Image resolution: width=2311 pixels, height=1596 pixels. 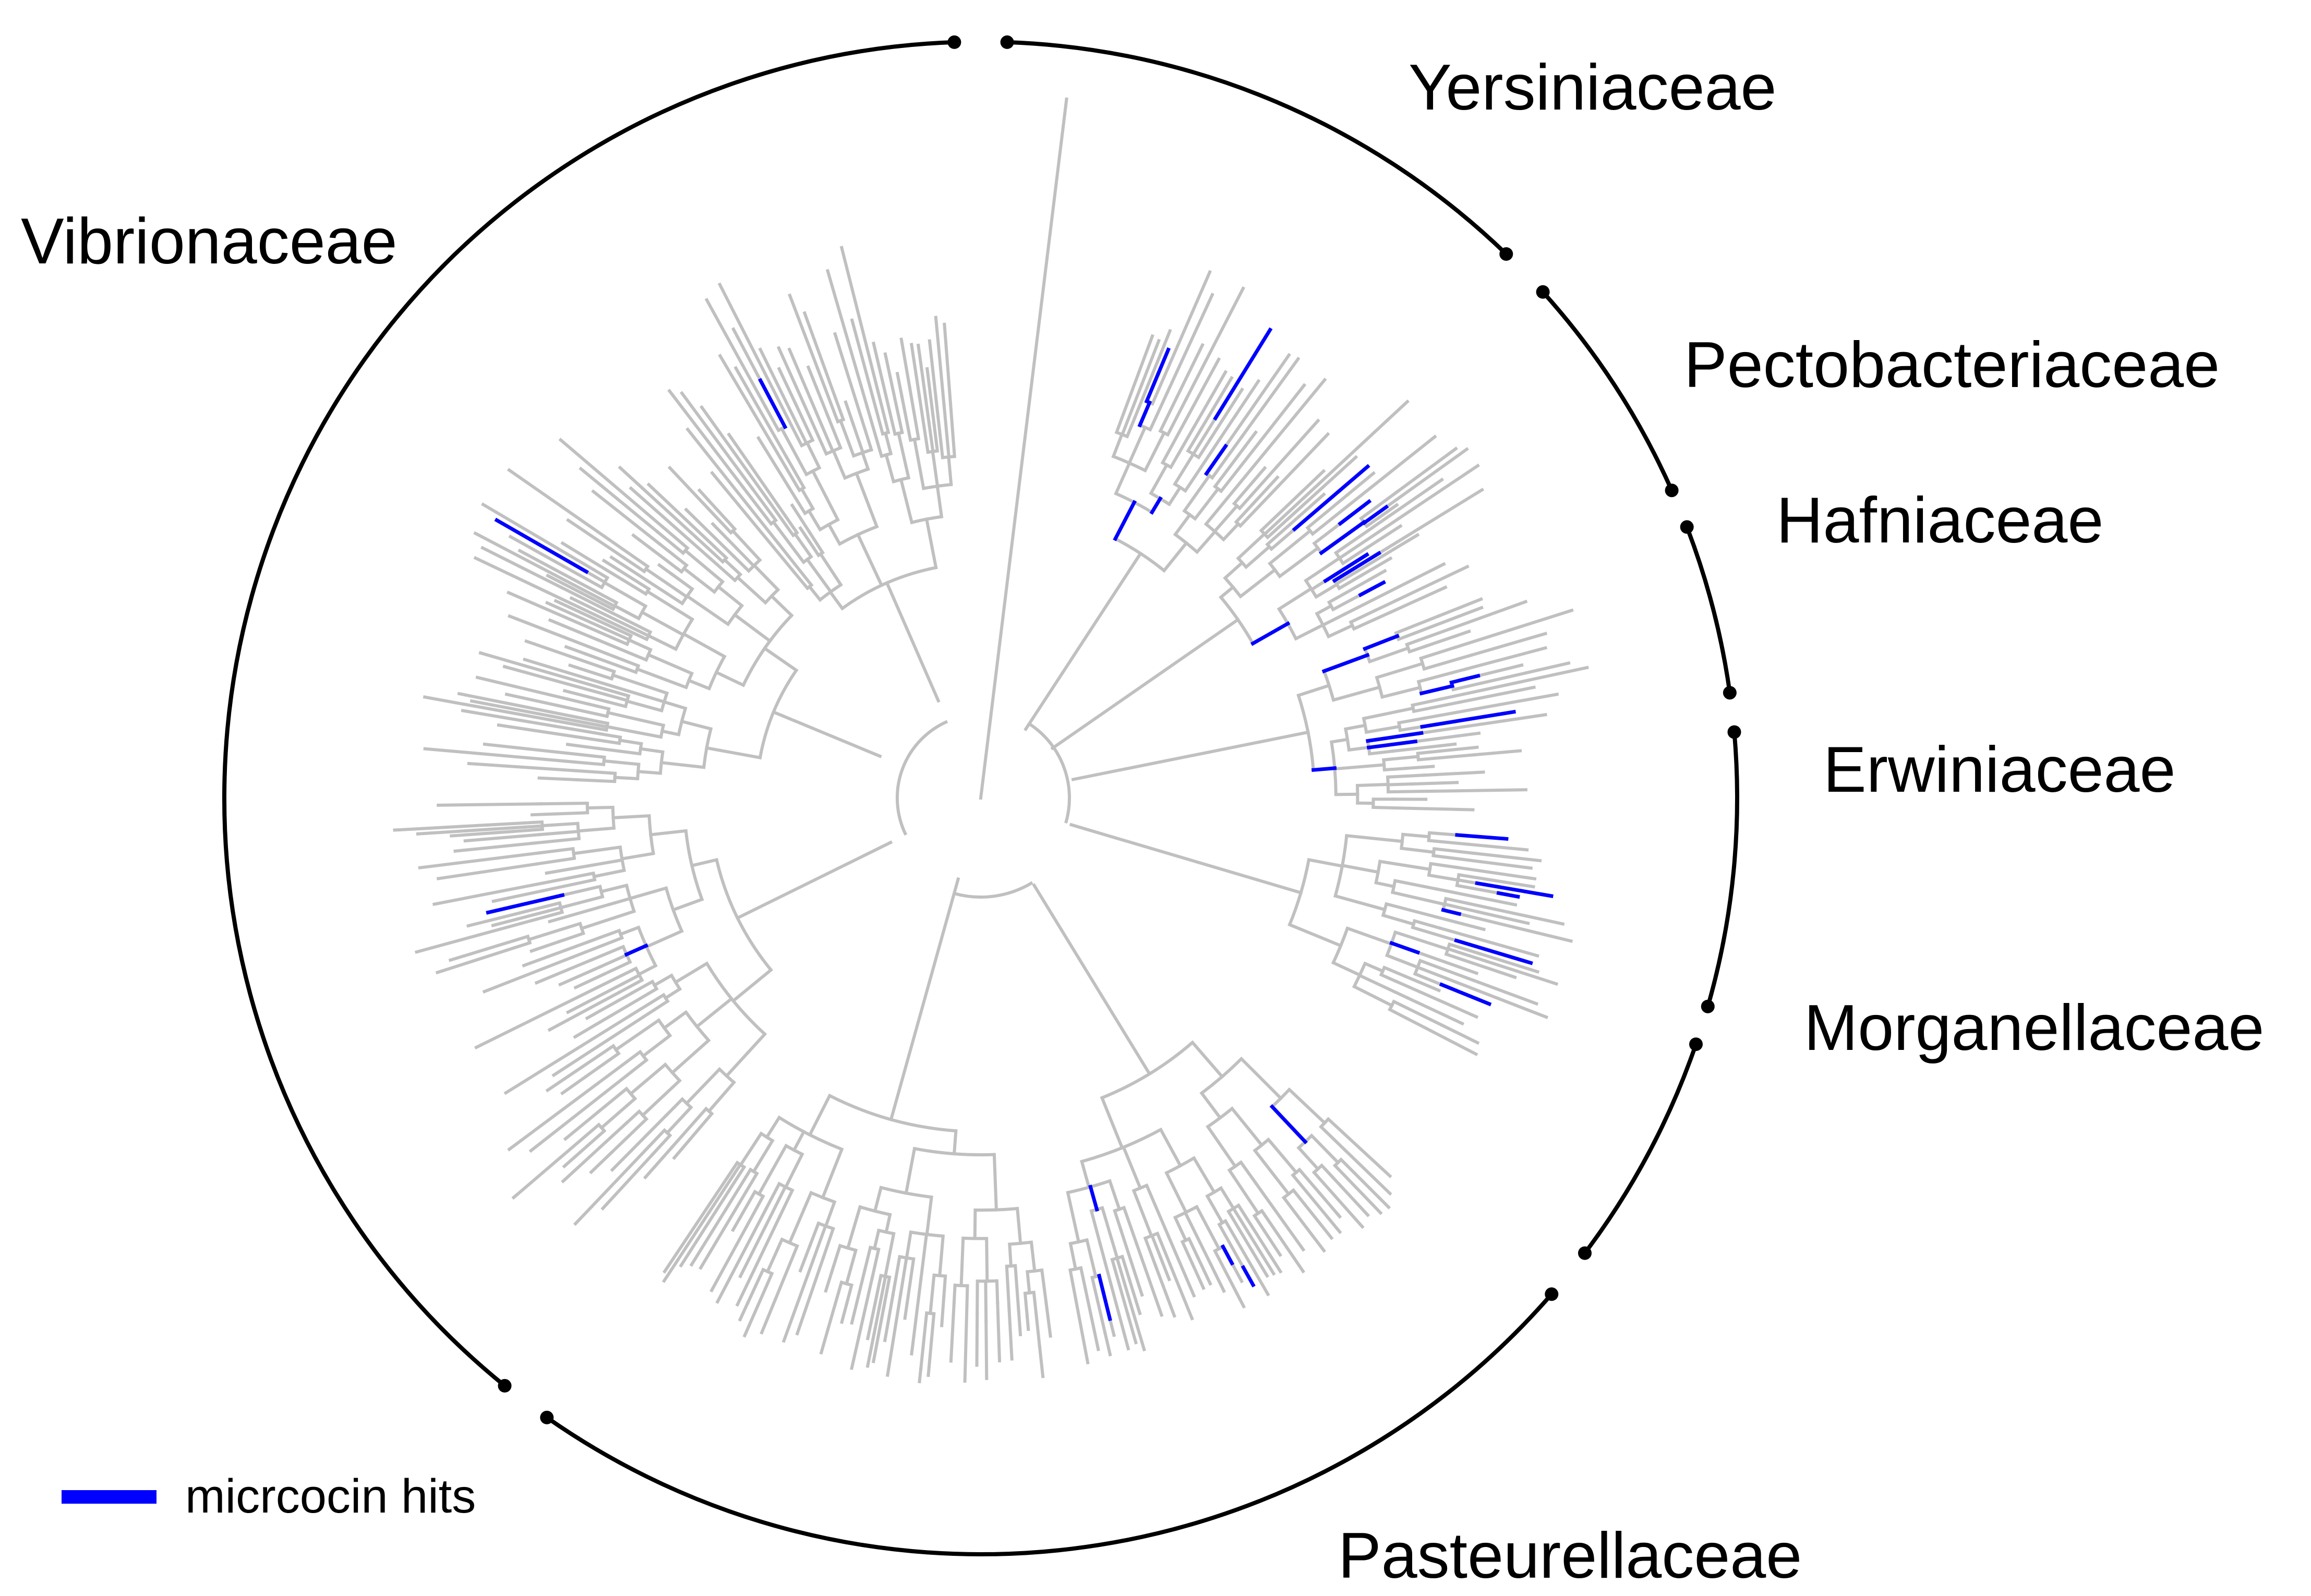 What do you see at coordinates (1641, 1149) in the screenshot?
I see `clade-arc-morganellaceae` at bounding box center [1641, 1149].